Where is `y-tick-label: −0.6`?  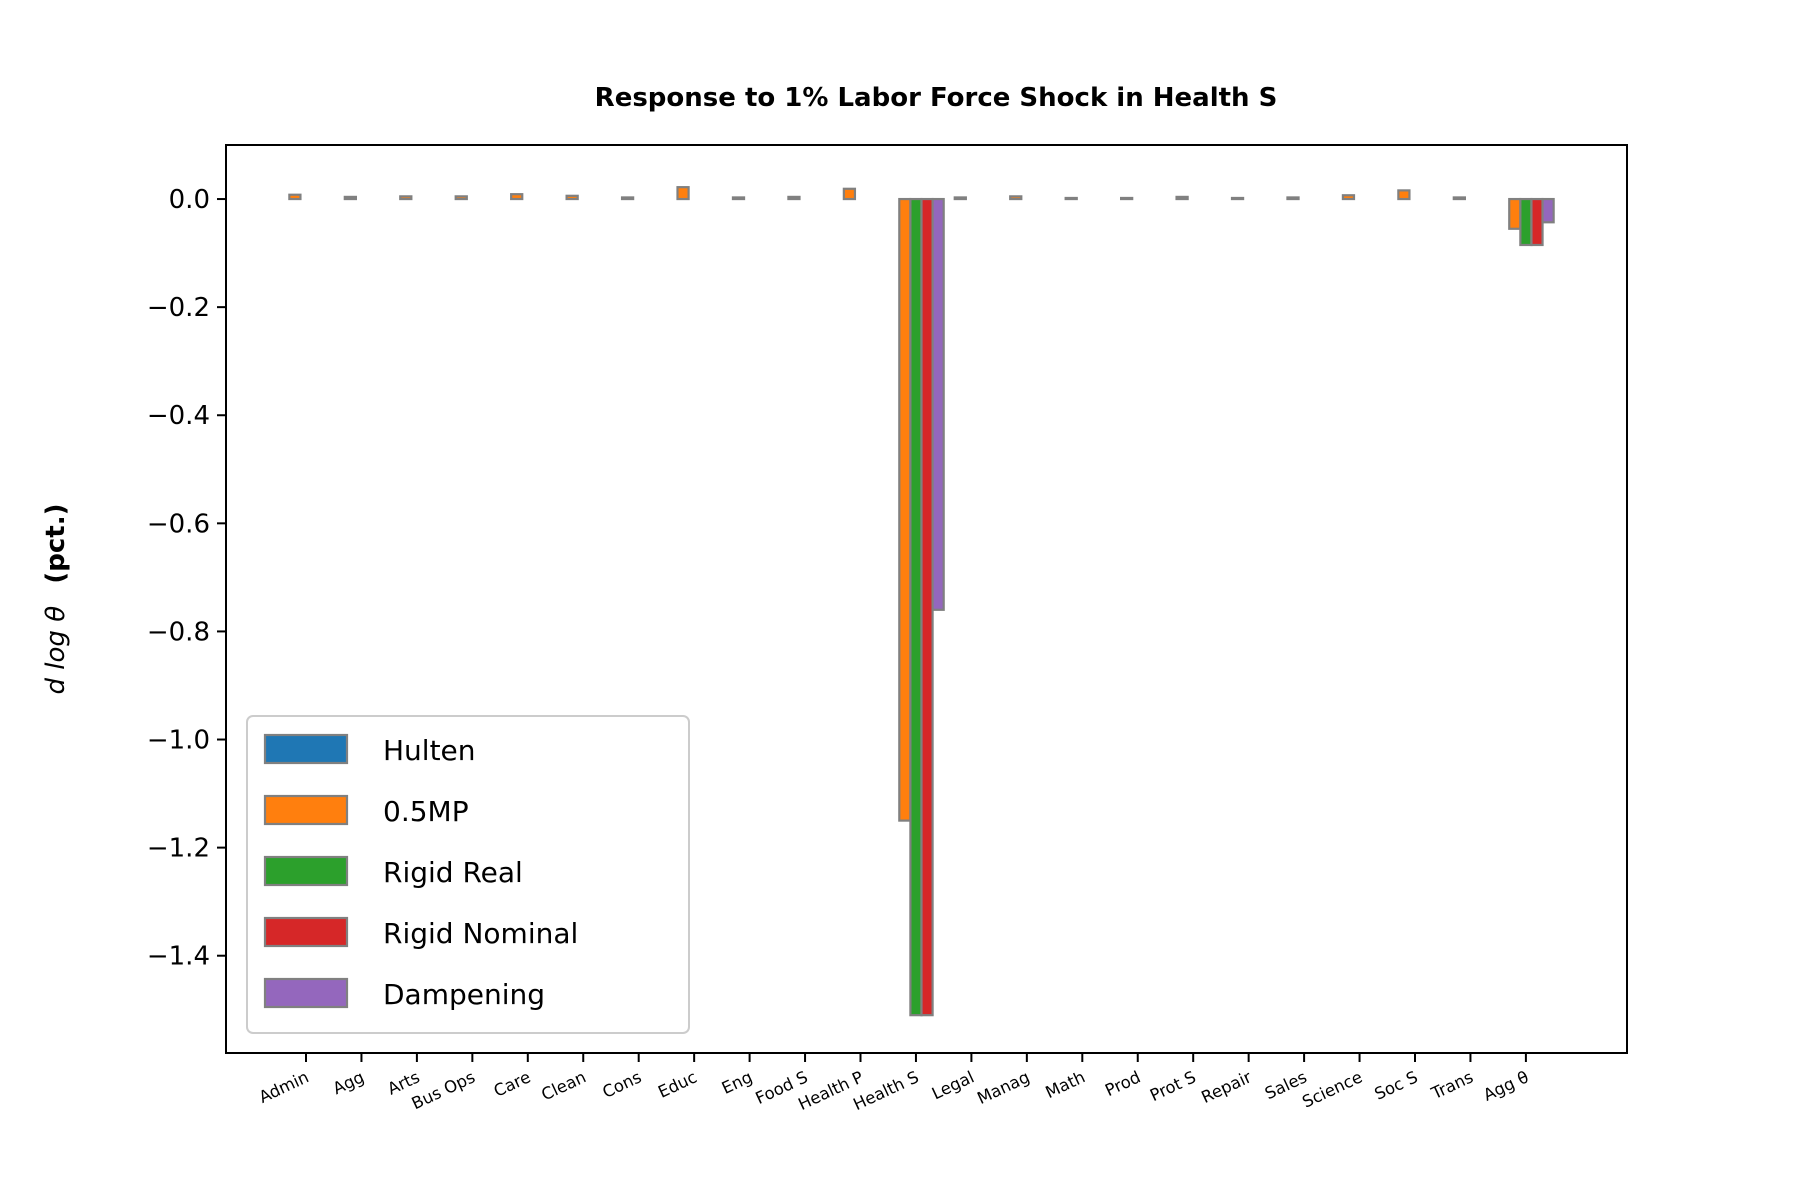
y-tick-label: −0.6 is located at coordinates (178, 524).